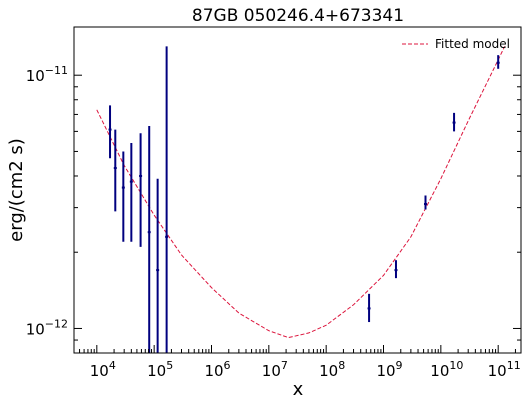 Image resolution: width=528 pixels, height=404 pixels. Describe the element at coordinates (298, 389) in the screenshot. I see `x-axis-label: x` at that location.